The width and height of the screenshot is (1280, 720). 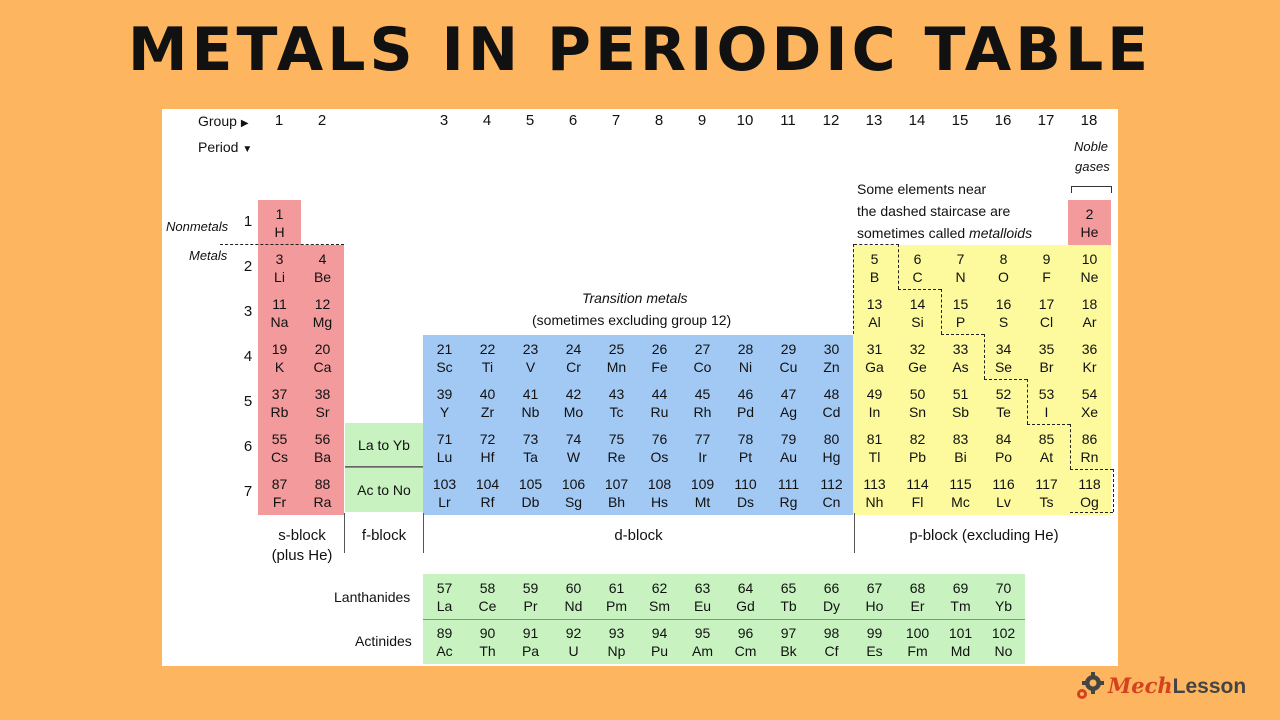 I want to click on mechlesson-logo: MechLesson, so click(x=1169, y=686).